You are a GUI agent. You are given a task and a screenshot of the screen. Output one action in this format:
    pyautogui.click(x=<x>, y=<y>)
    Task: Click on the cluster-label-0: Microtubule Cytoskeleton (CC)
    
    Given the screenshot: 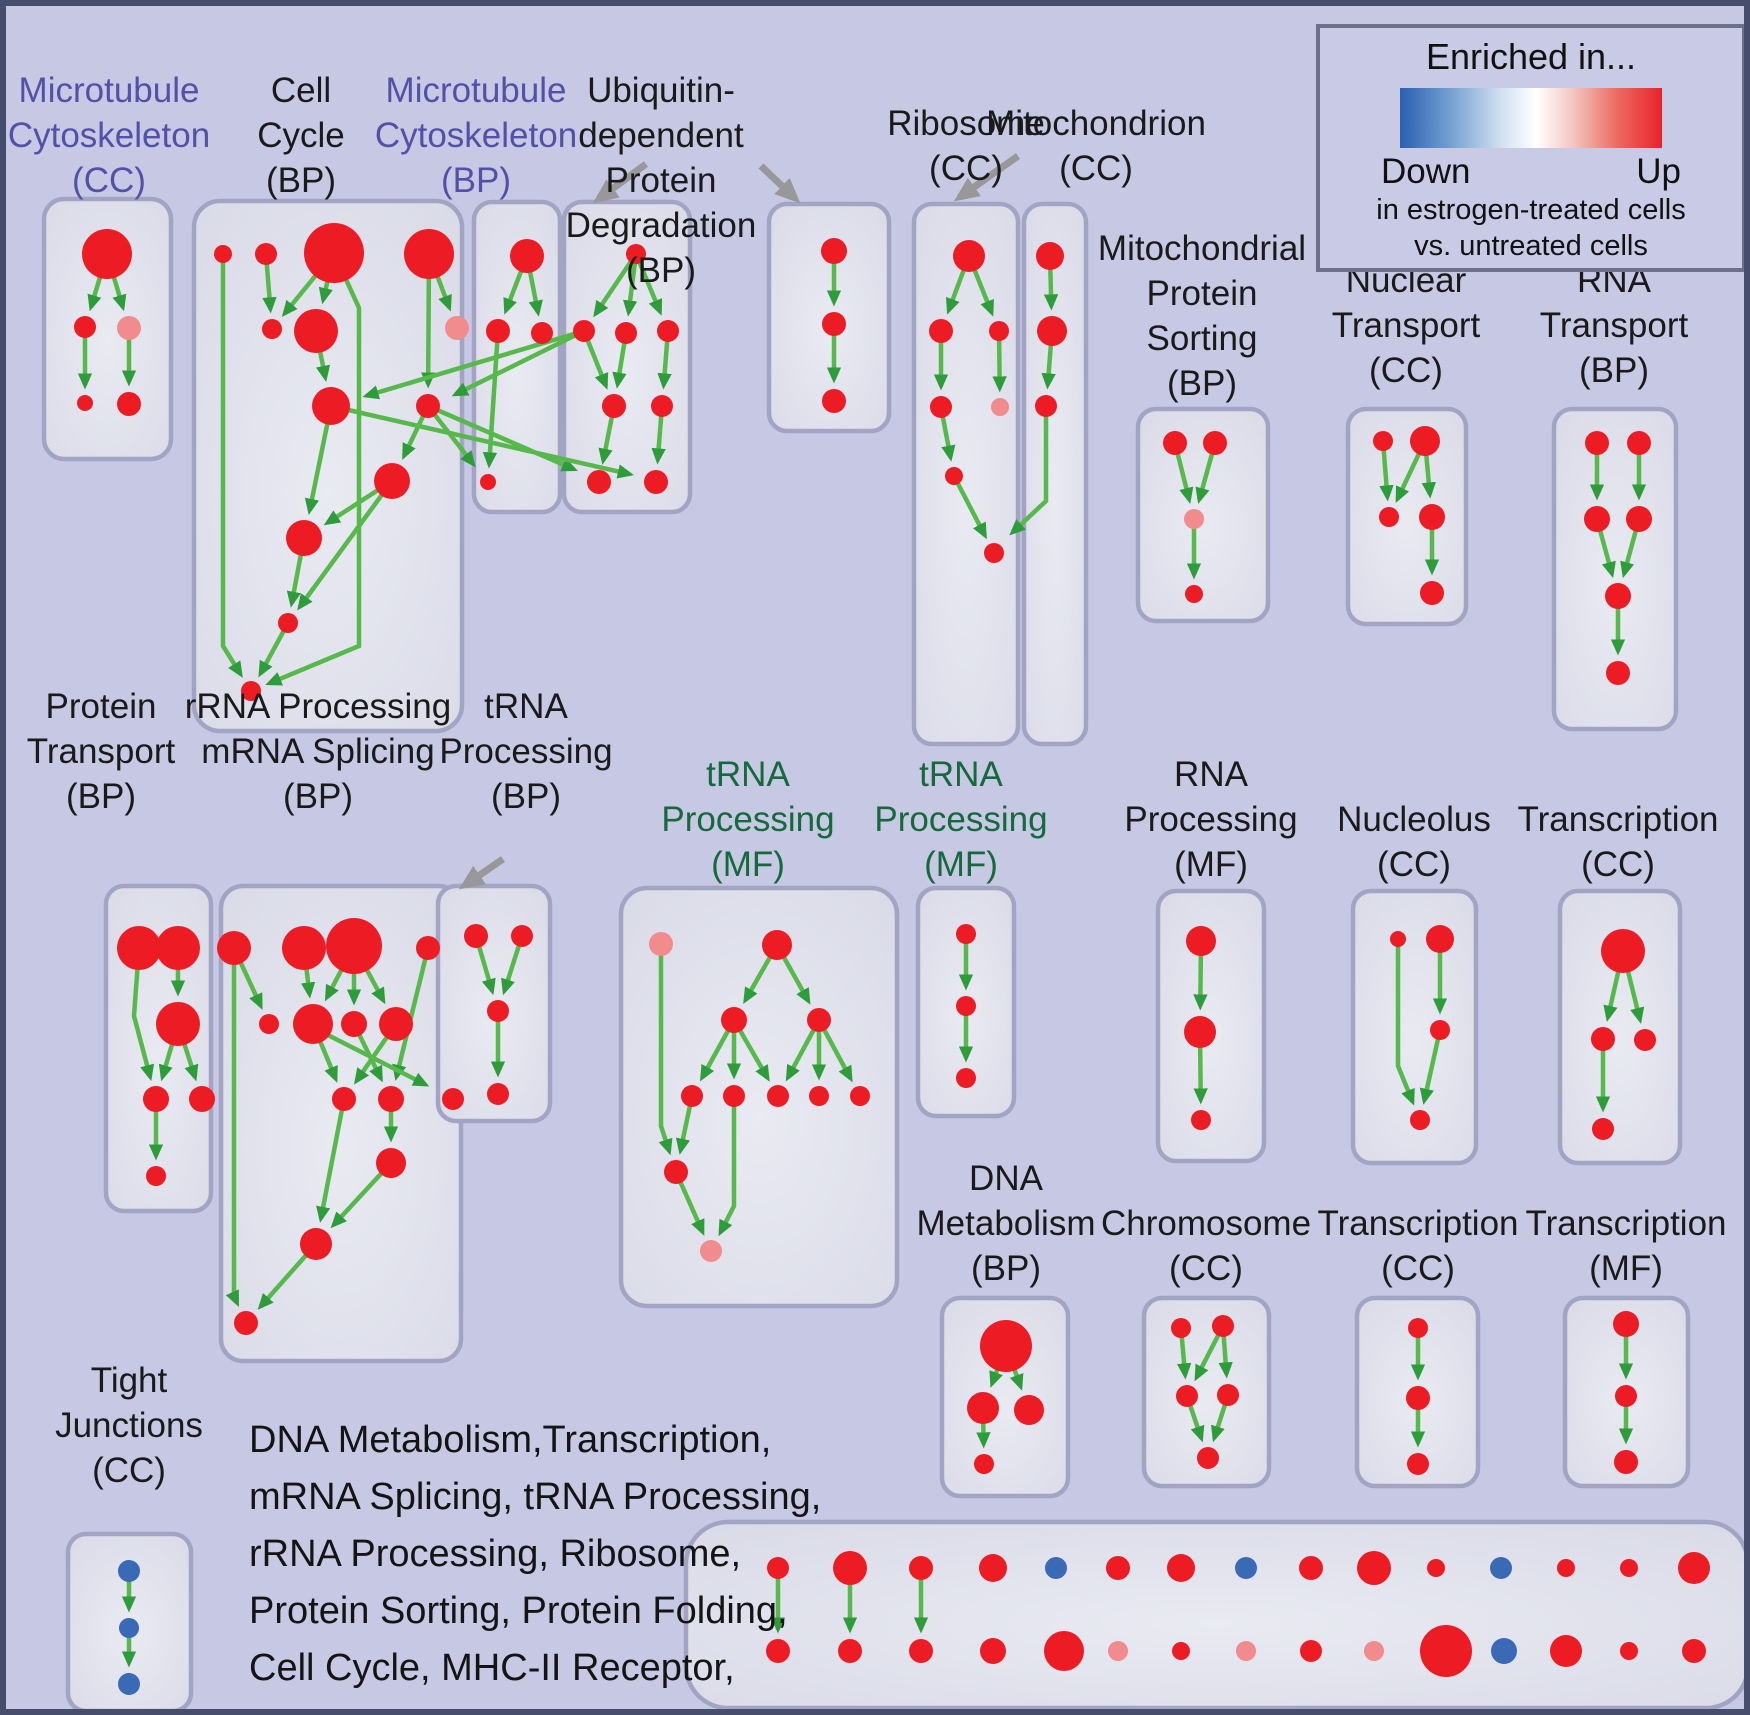 What is the action you would take?
    pyautogui.click(x=109, y=135)
    